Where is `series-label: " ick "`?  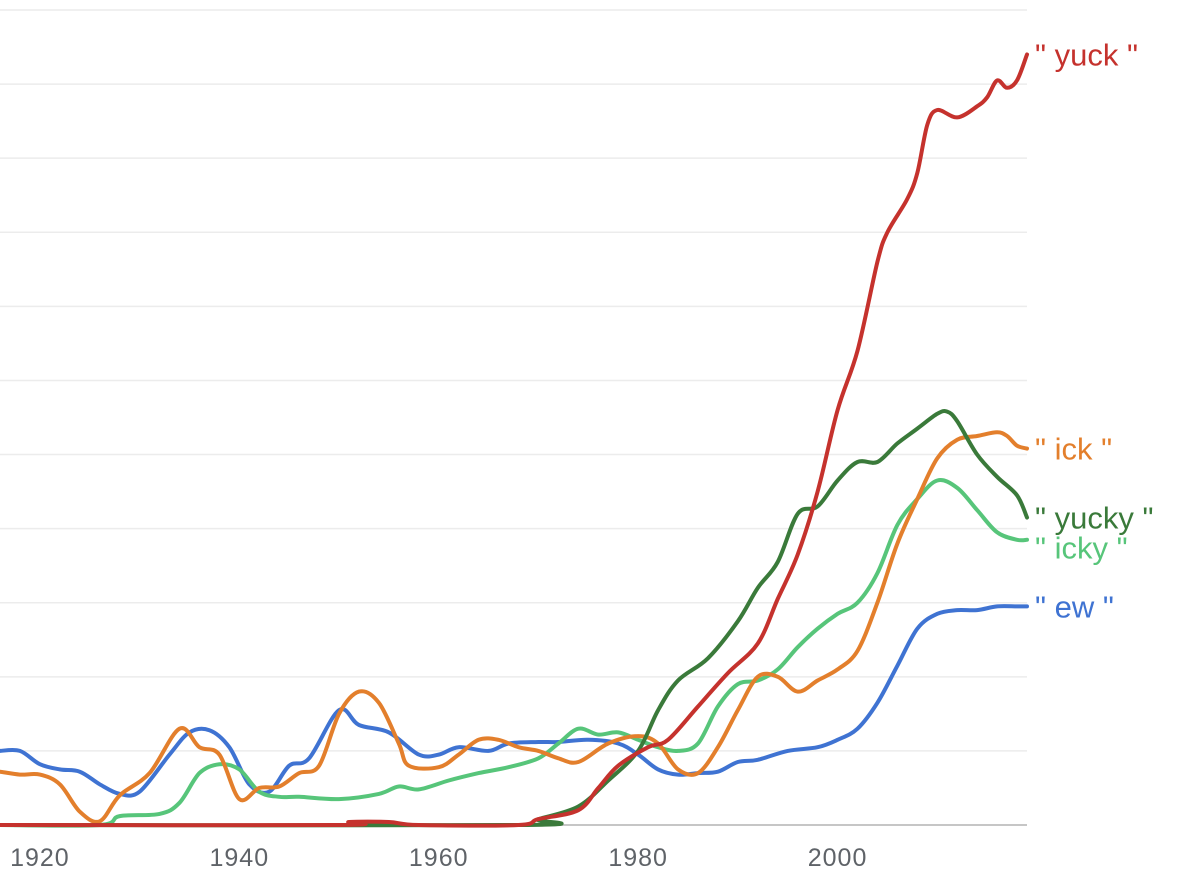 series-label: " ick " is located at coordinates (1073, 449).